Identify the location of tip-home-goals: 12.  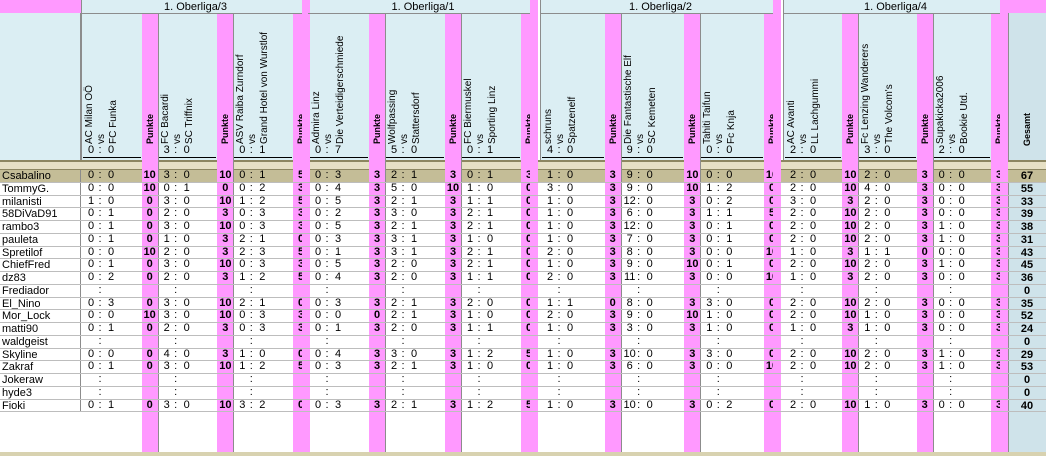
(629, 201).